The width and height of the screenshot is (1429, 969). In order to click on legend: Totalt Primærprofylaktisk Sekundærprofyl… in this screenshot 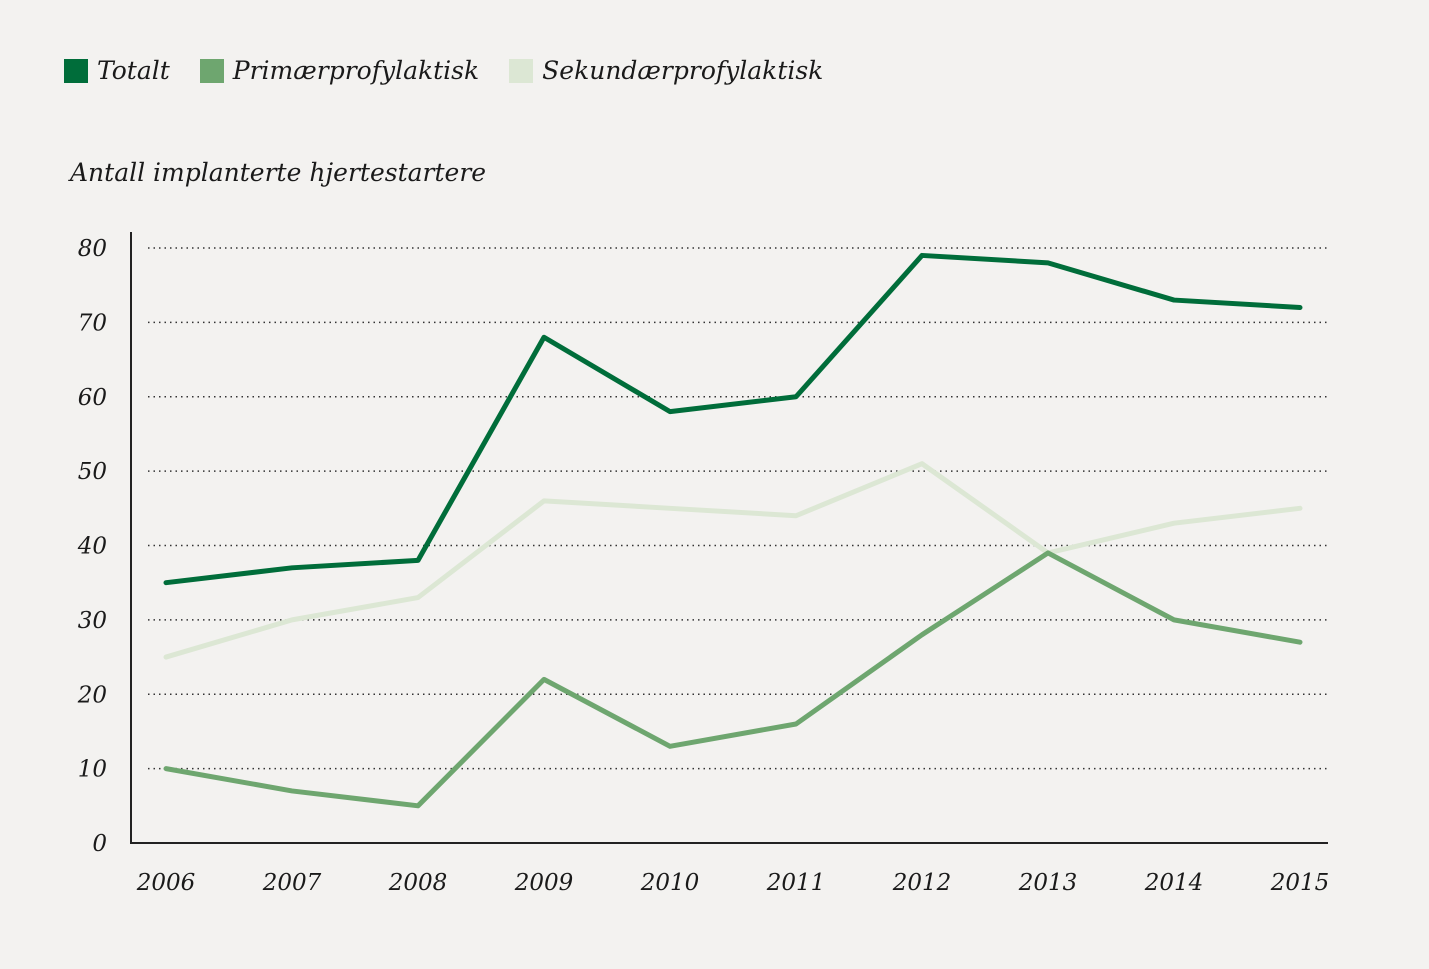, I will do `click(443, 70)`.